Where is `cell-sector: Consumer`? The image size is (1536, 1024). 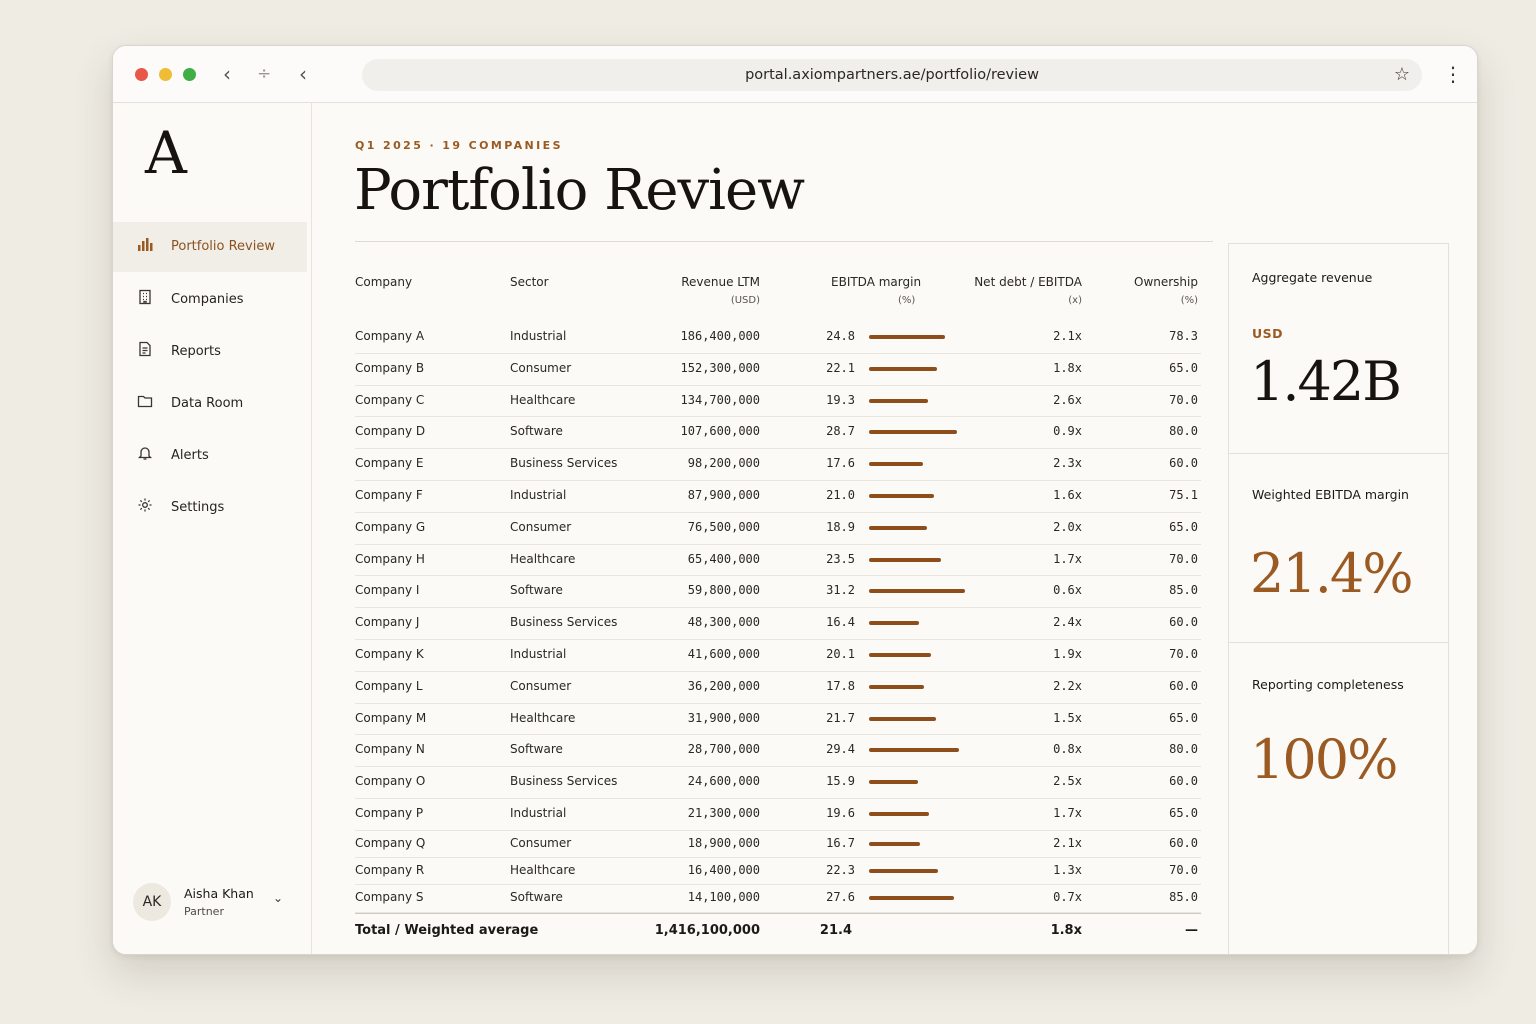
cell-sector: Consumer is located at coordinates (541, 526).